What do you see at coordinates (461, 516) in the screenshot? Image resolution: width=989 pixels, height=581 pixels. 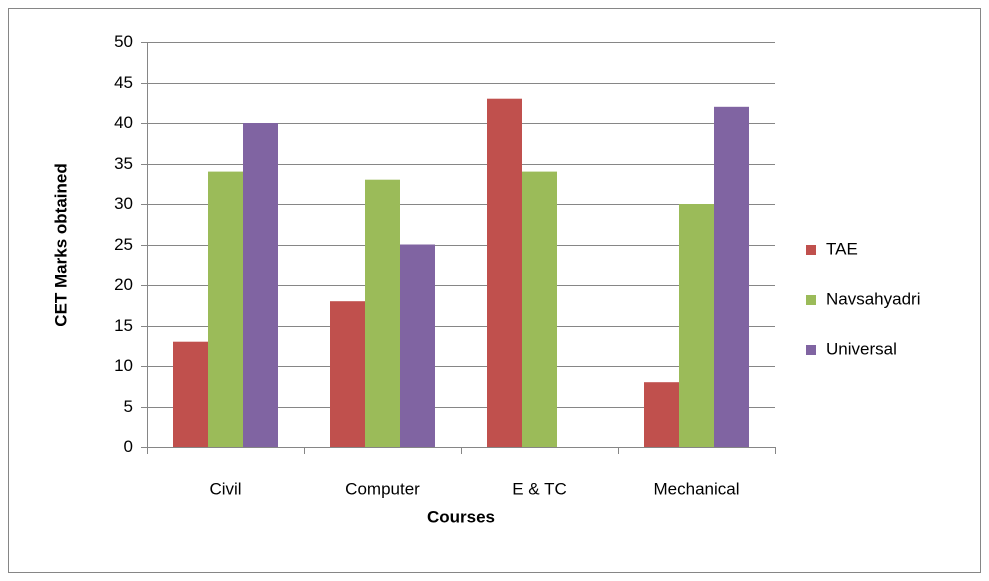 I see `x-axis-title: Courses` at bounding box center [461, 516].